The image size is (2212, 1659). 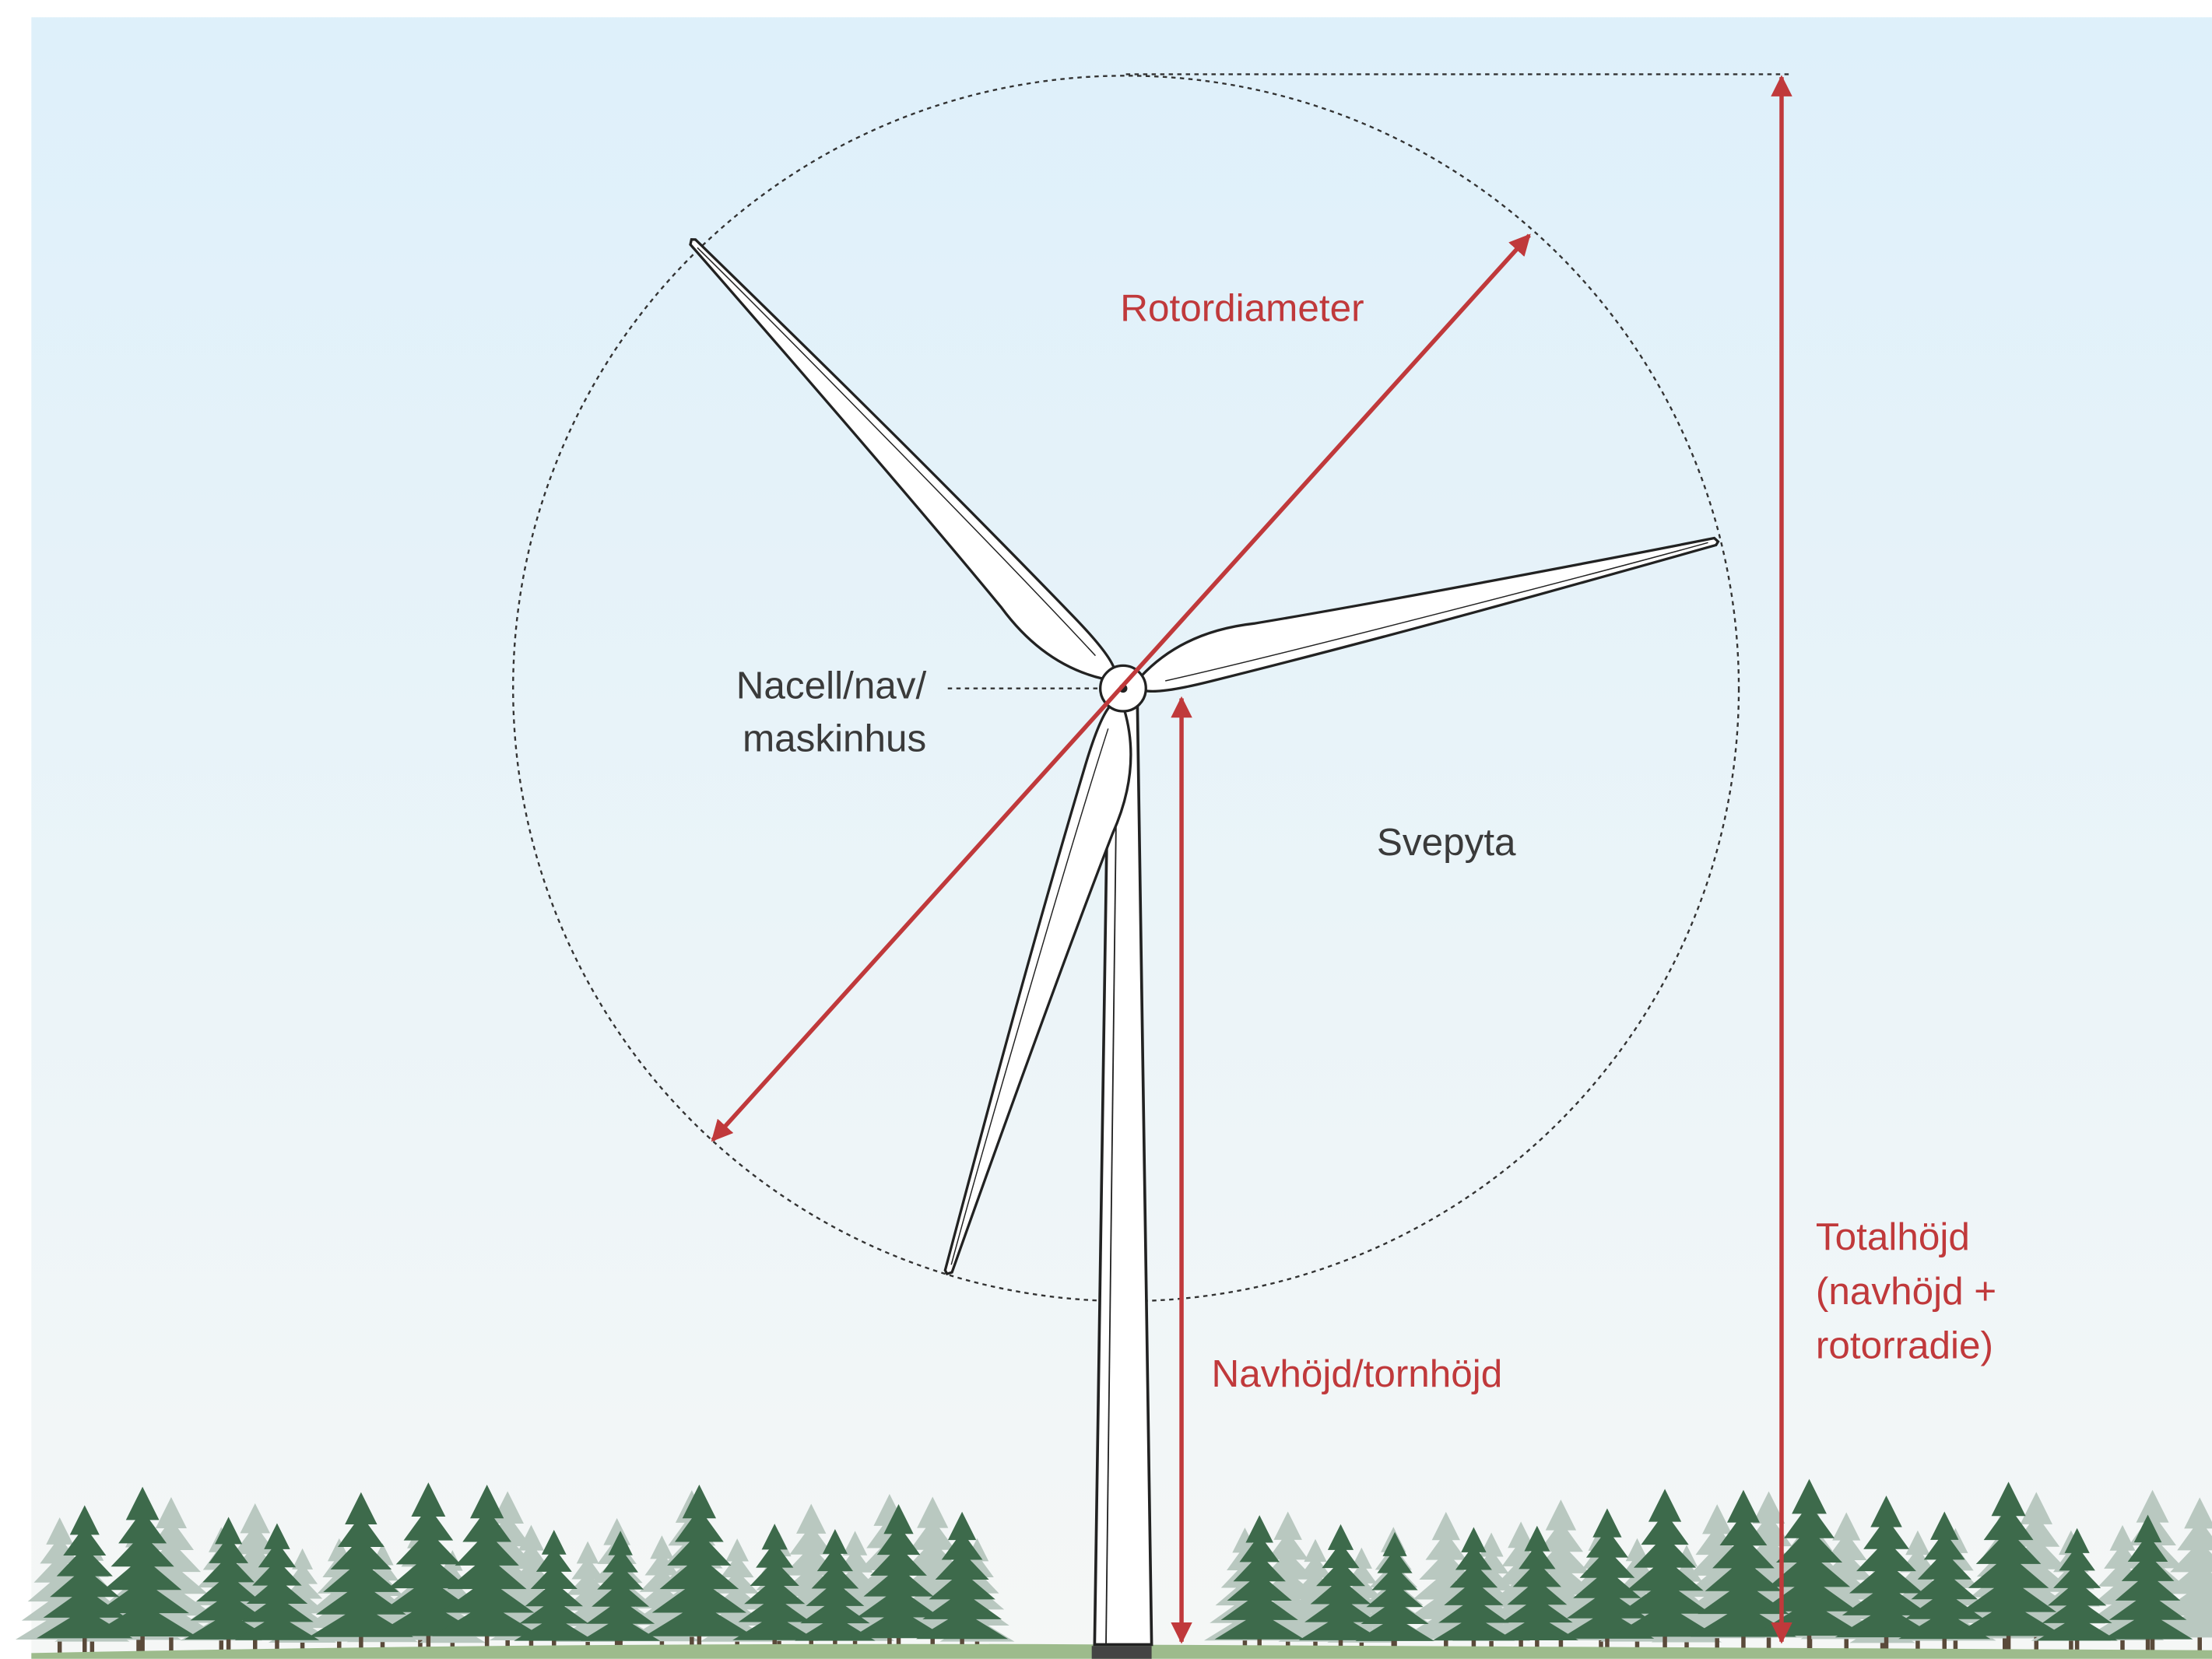 What do you see at coordinates (1905, 1345) in the screenshot?
I see `total-height-label: rotorradie)` at bounding box center [1905, 1345].